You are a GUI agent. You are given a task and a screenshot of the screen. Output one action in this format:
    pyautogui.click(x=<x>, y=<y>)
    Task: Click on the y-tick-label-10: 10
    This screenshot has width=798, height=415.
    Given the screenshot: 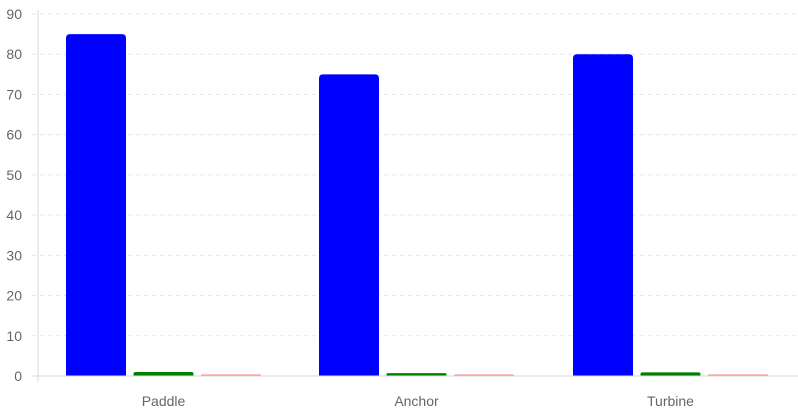 What is the action you would take?
    pyautogui.click(x=14, y=336)
    